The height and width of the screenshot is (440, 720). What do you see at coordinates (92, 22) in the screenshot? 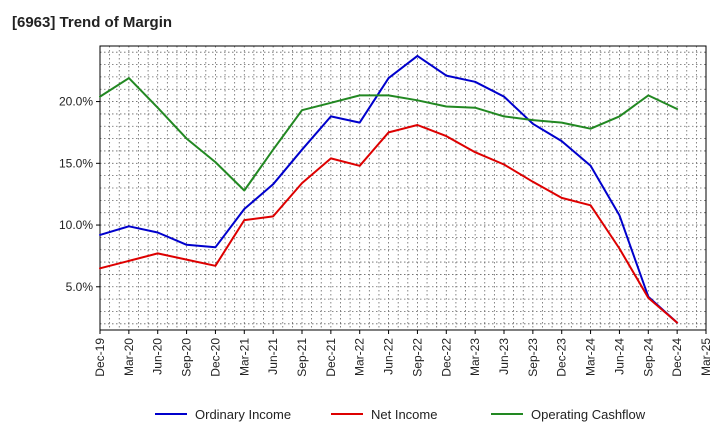
I see `chart-title: [6963] Trend of Margin` at bounding box center [92, 22].